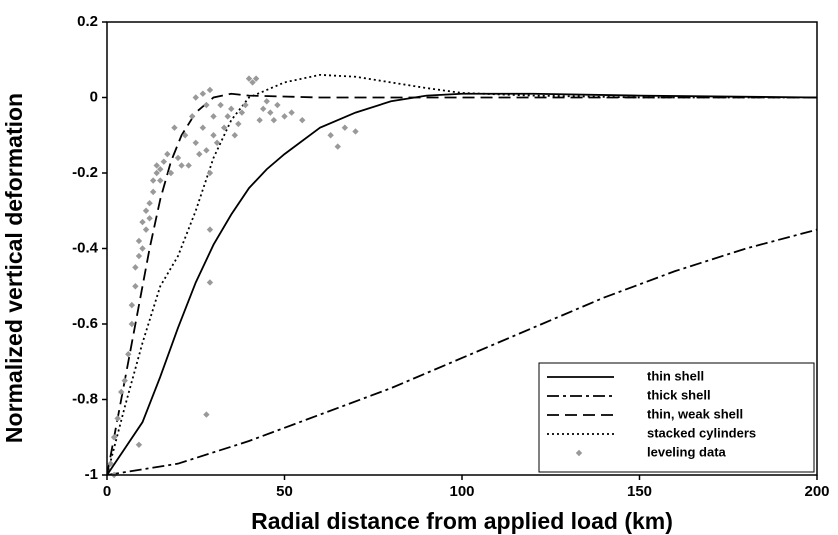 The image size is (838, 535). I want to click on y-tick-label: 0, so click(94, 96).